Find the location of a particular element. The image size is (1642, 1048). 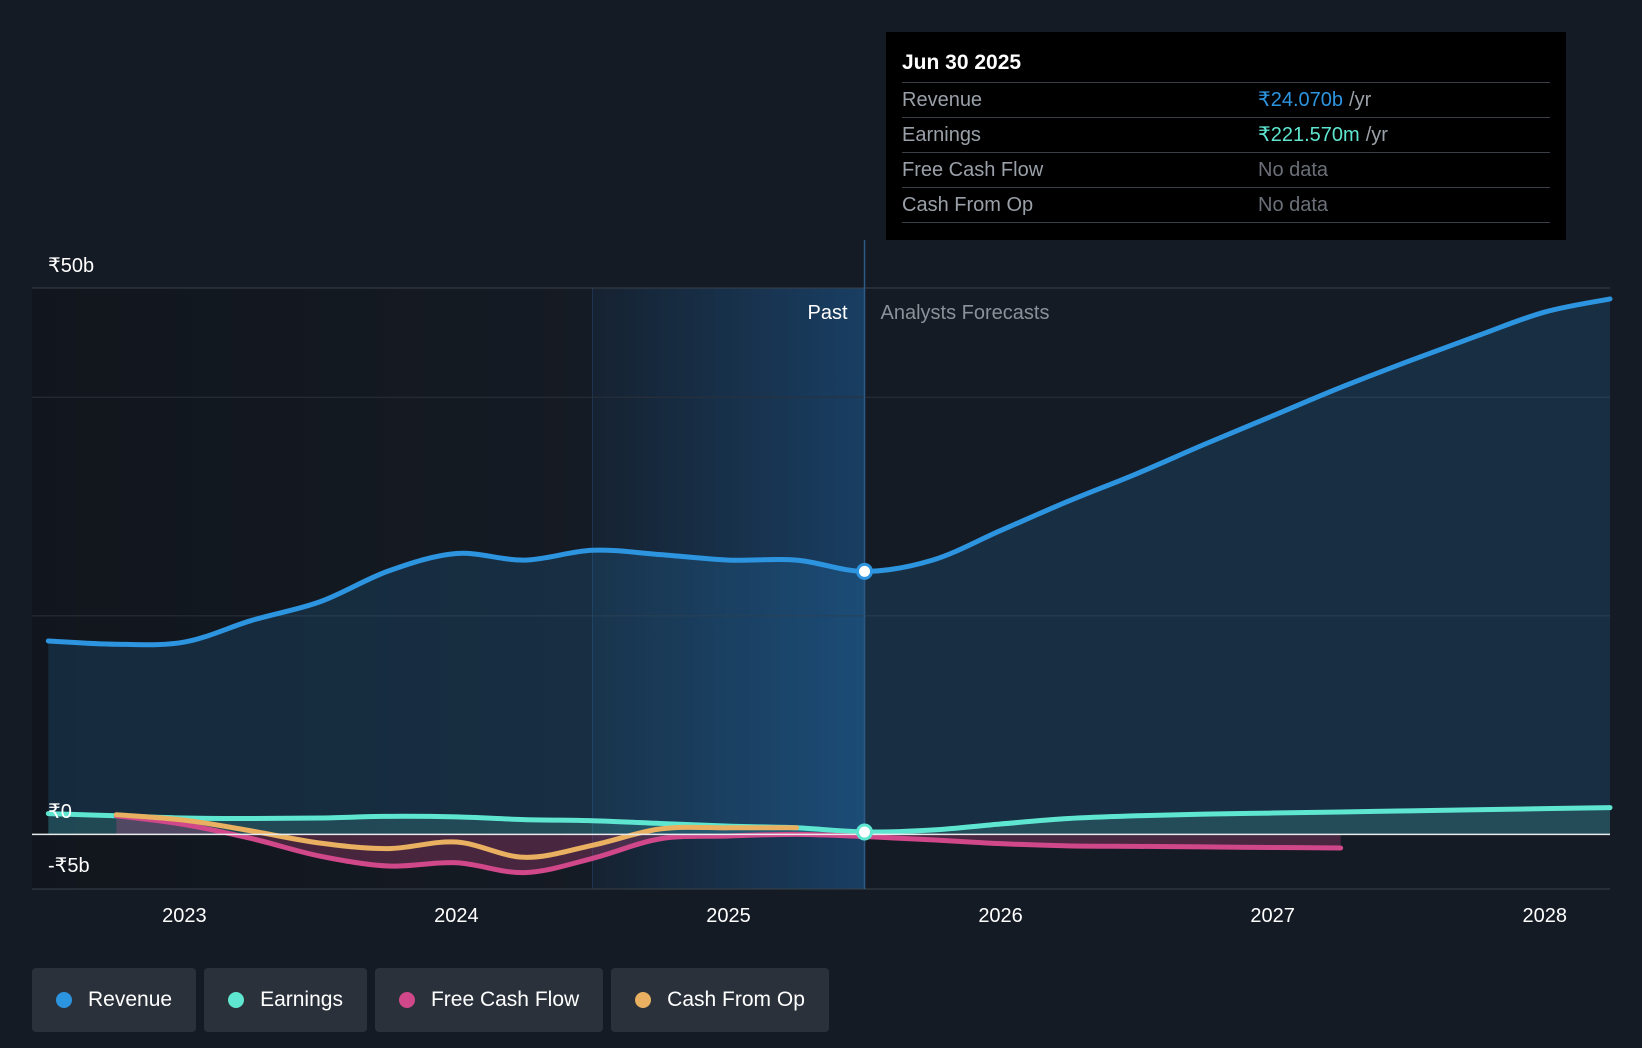

x-tick-label: 2028 is located at coordinates (1544, 916).